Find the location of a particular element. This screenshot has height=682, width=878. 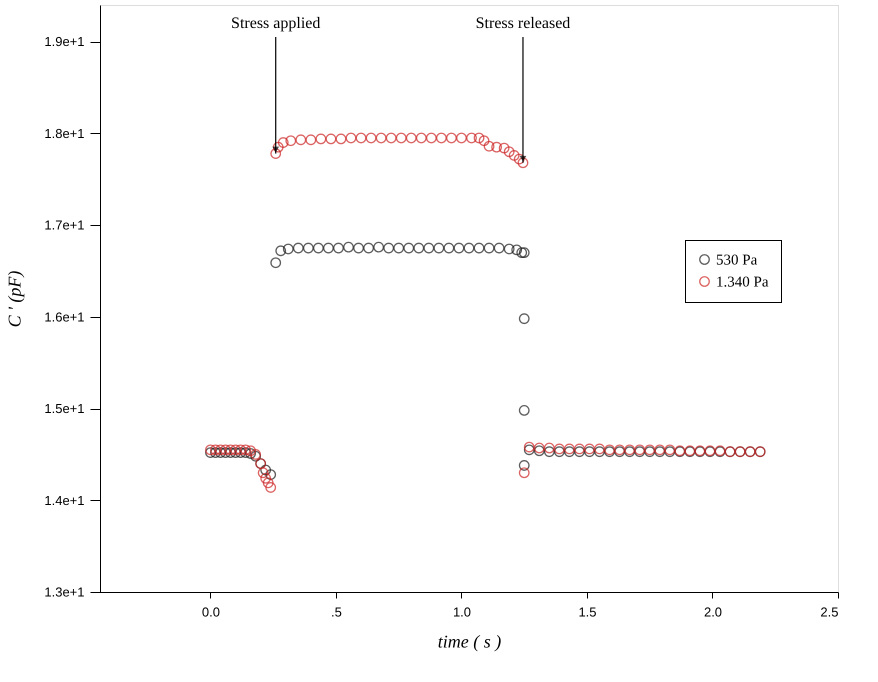

x-tick-label: 0.0 is located at coordinates (211, 612).